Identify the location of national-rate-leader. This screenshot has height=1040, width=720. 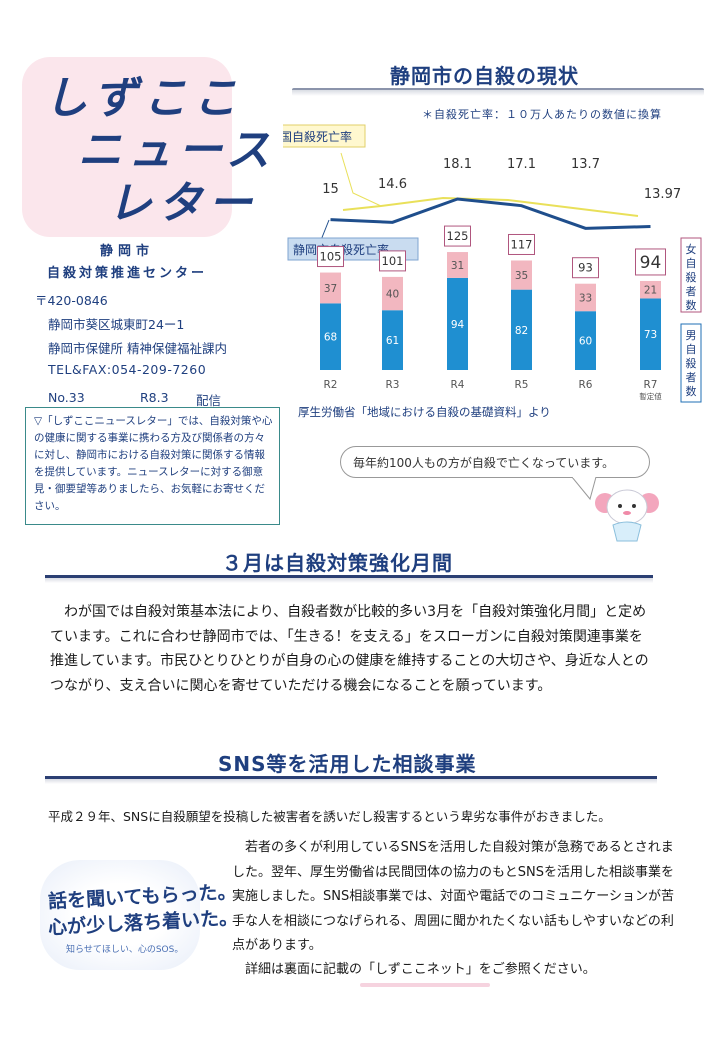
(361, 179).